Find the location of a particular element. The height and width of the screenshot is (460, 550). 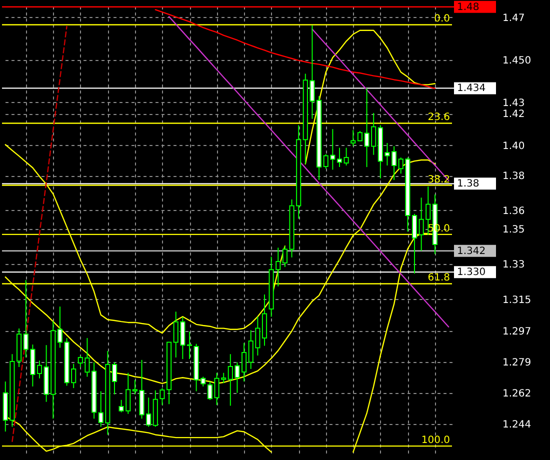

annotation: 61.8 is located at coordinates (439, 278).